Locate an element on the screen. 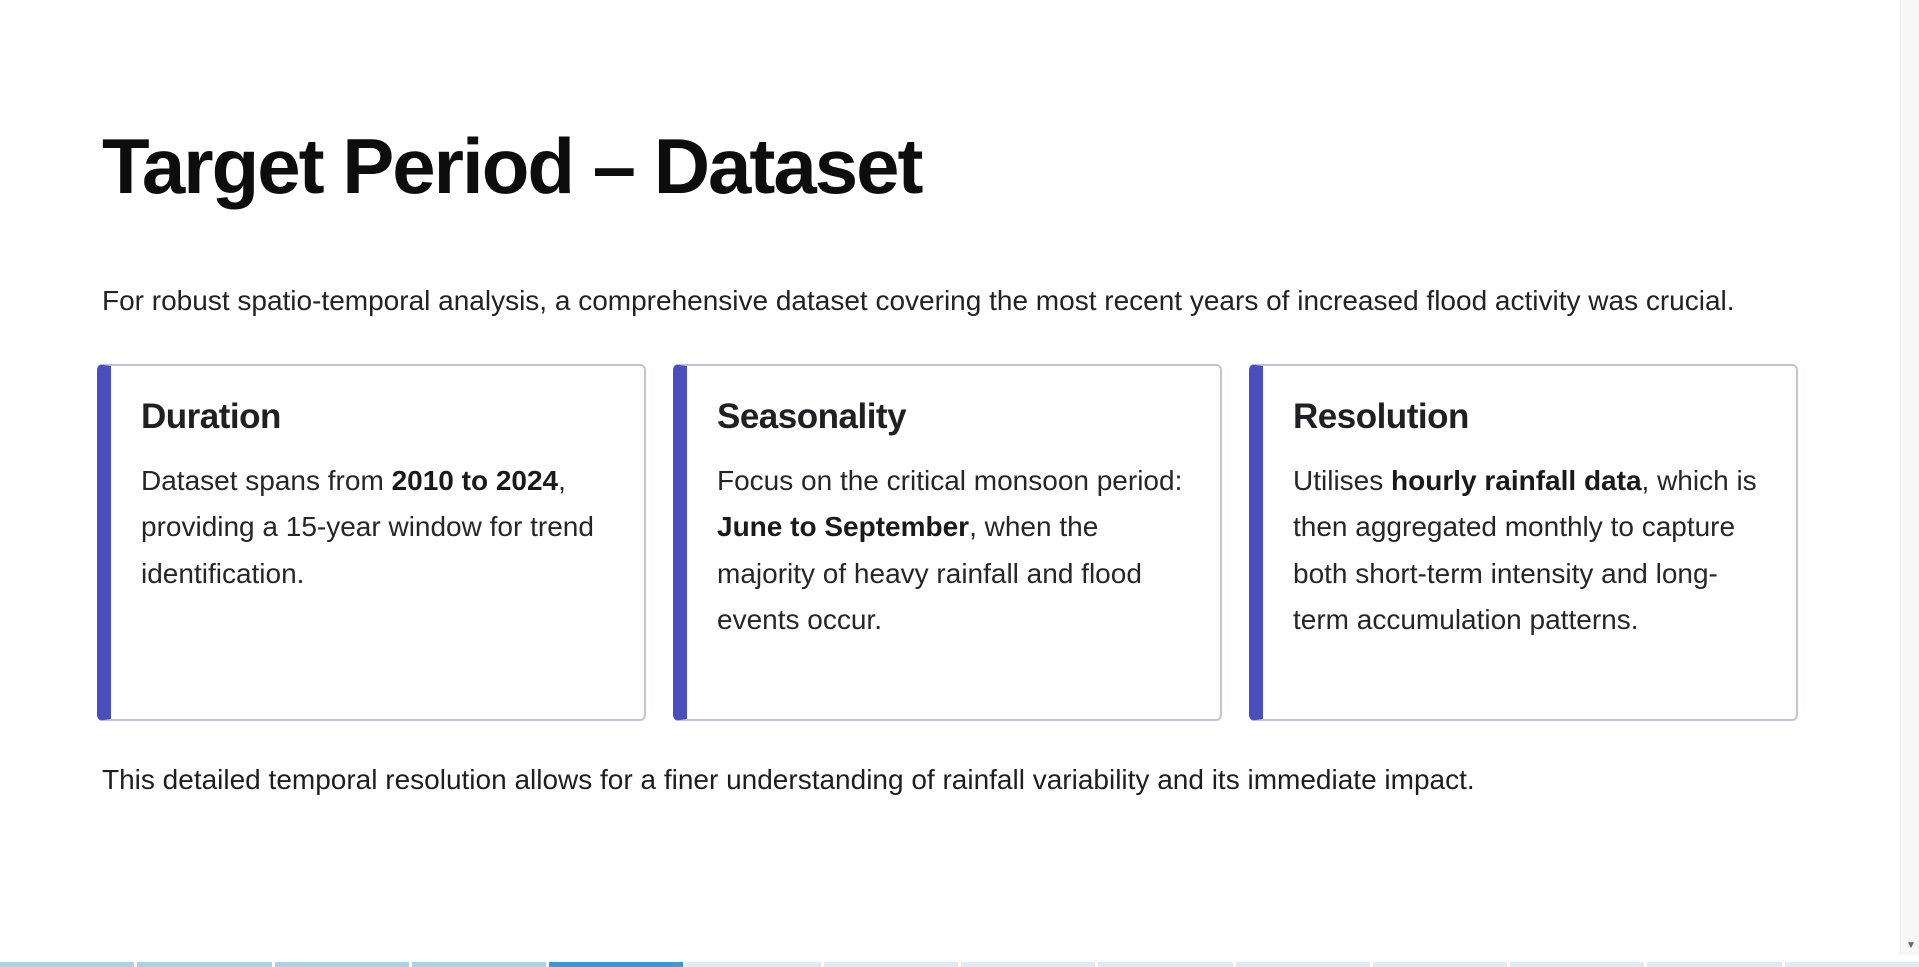 The width and height of the screenshot is (1919, 967). page-title: Target Period – Dataset is located at coordinates (513, 166).